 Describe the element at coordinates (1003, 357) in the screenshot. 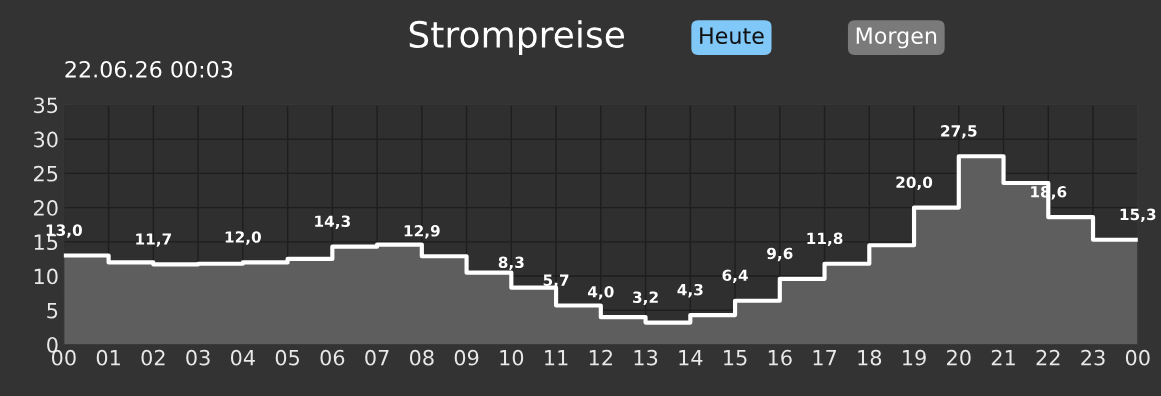

I see `x-tick-label: 21` at that location.